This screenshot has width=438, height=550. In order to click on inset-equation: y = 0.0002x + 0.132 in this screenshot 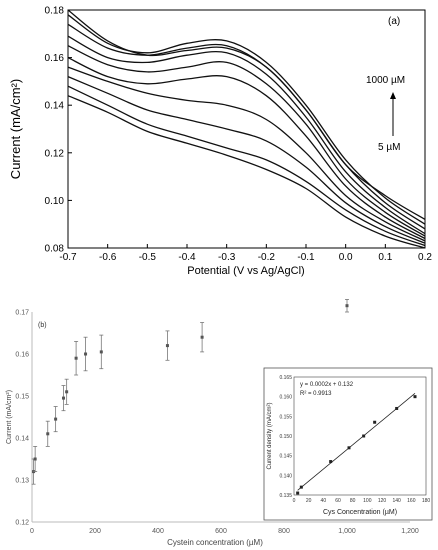, I will do `click(327, 385)`.